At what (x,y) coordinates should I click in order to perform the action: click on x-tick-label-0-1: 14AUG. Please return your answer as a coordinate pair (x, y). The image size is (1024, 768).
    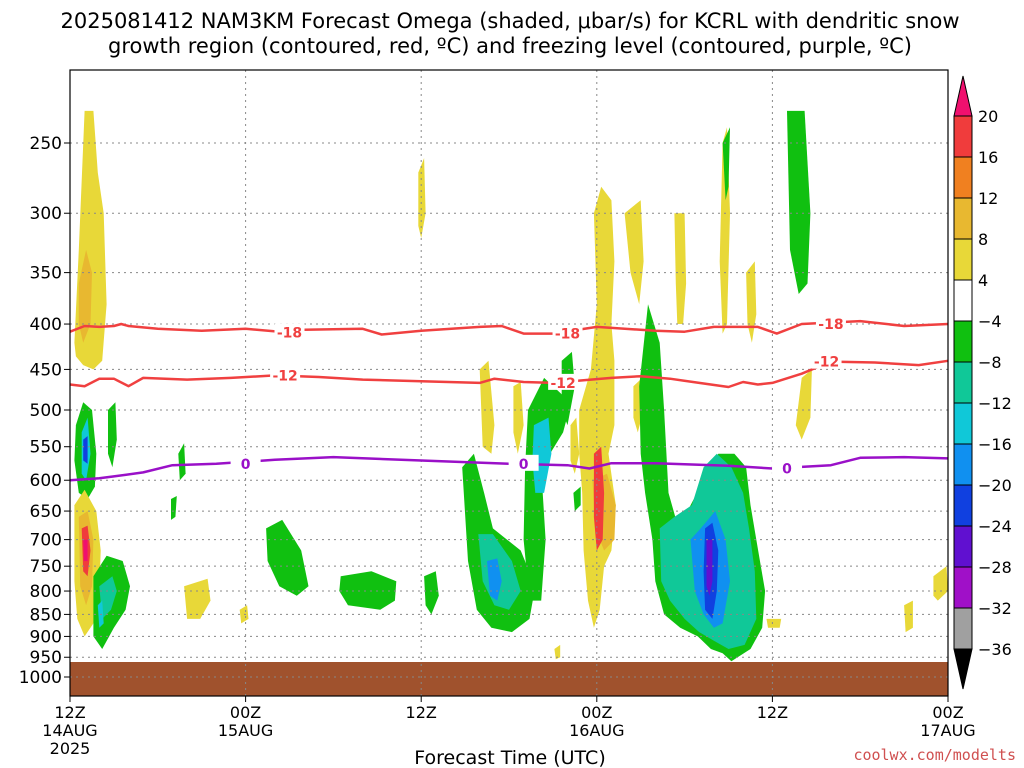
    Looking at the image, I should click on (69, 730).